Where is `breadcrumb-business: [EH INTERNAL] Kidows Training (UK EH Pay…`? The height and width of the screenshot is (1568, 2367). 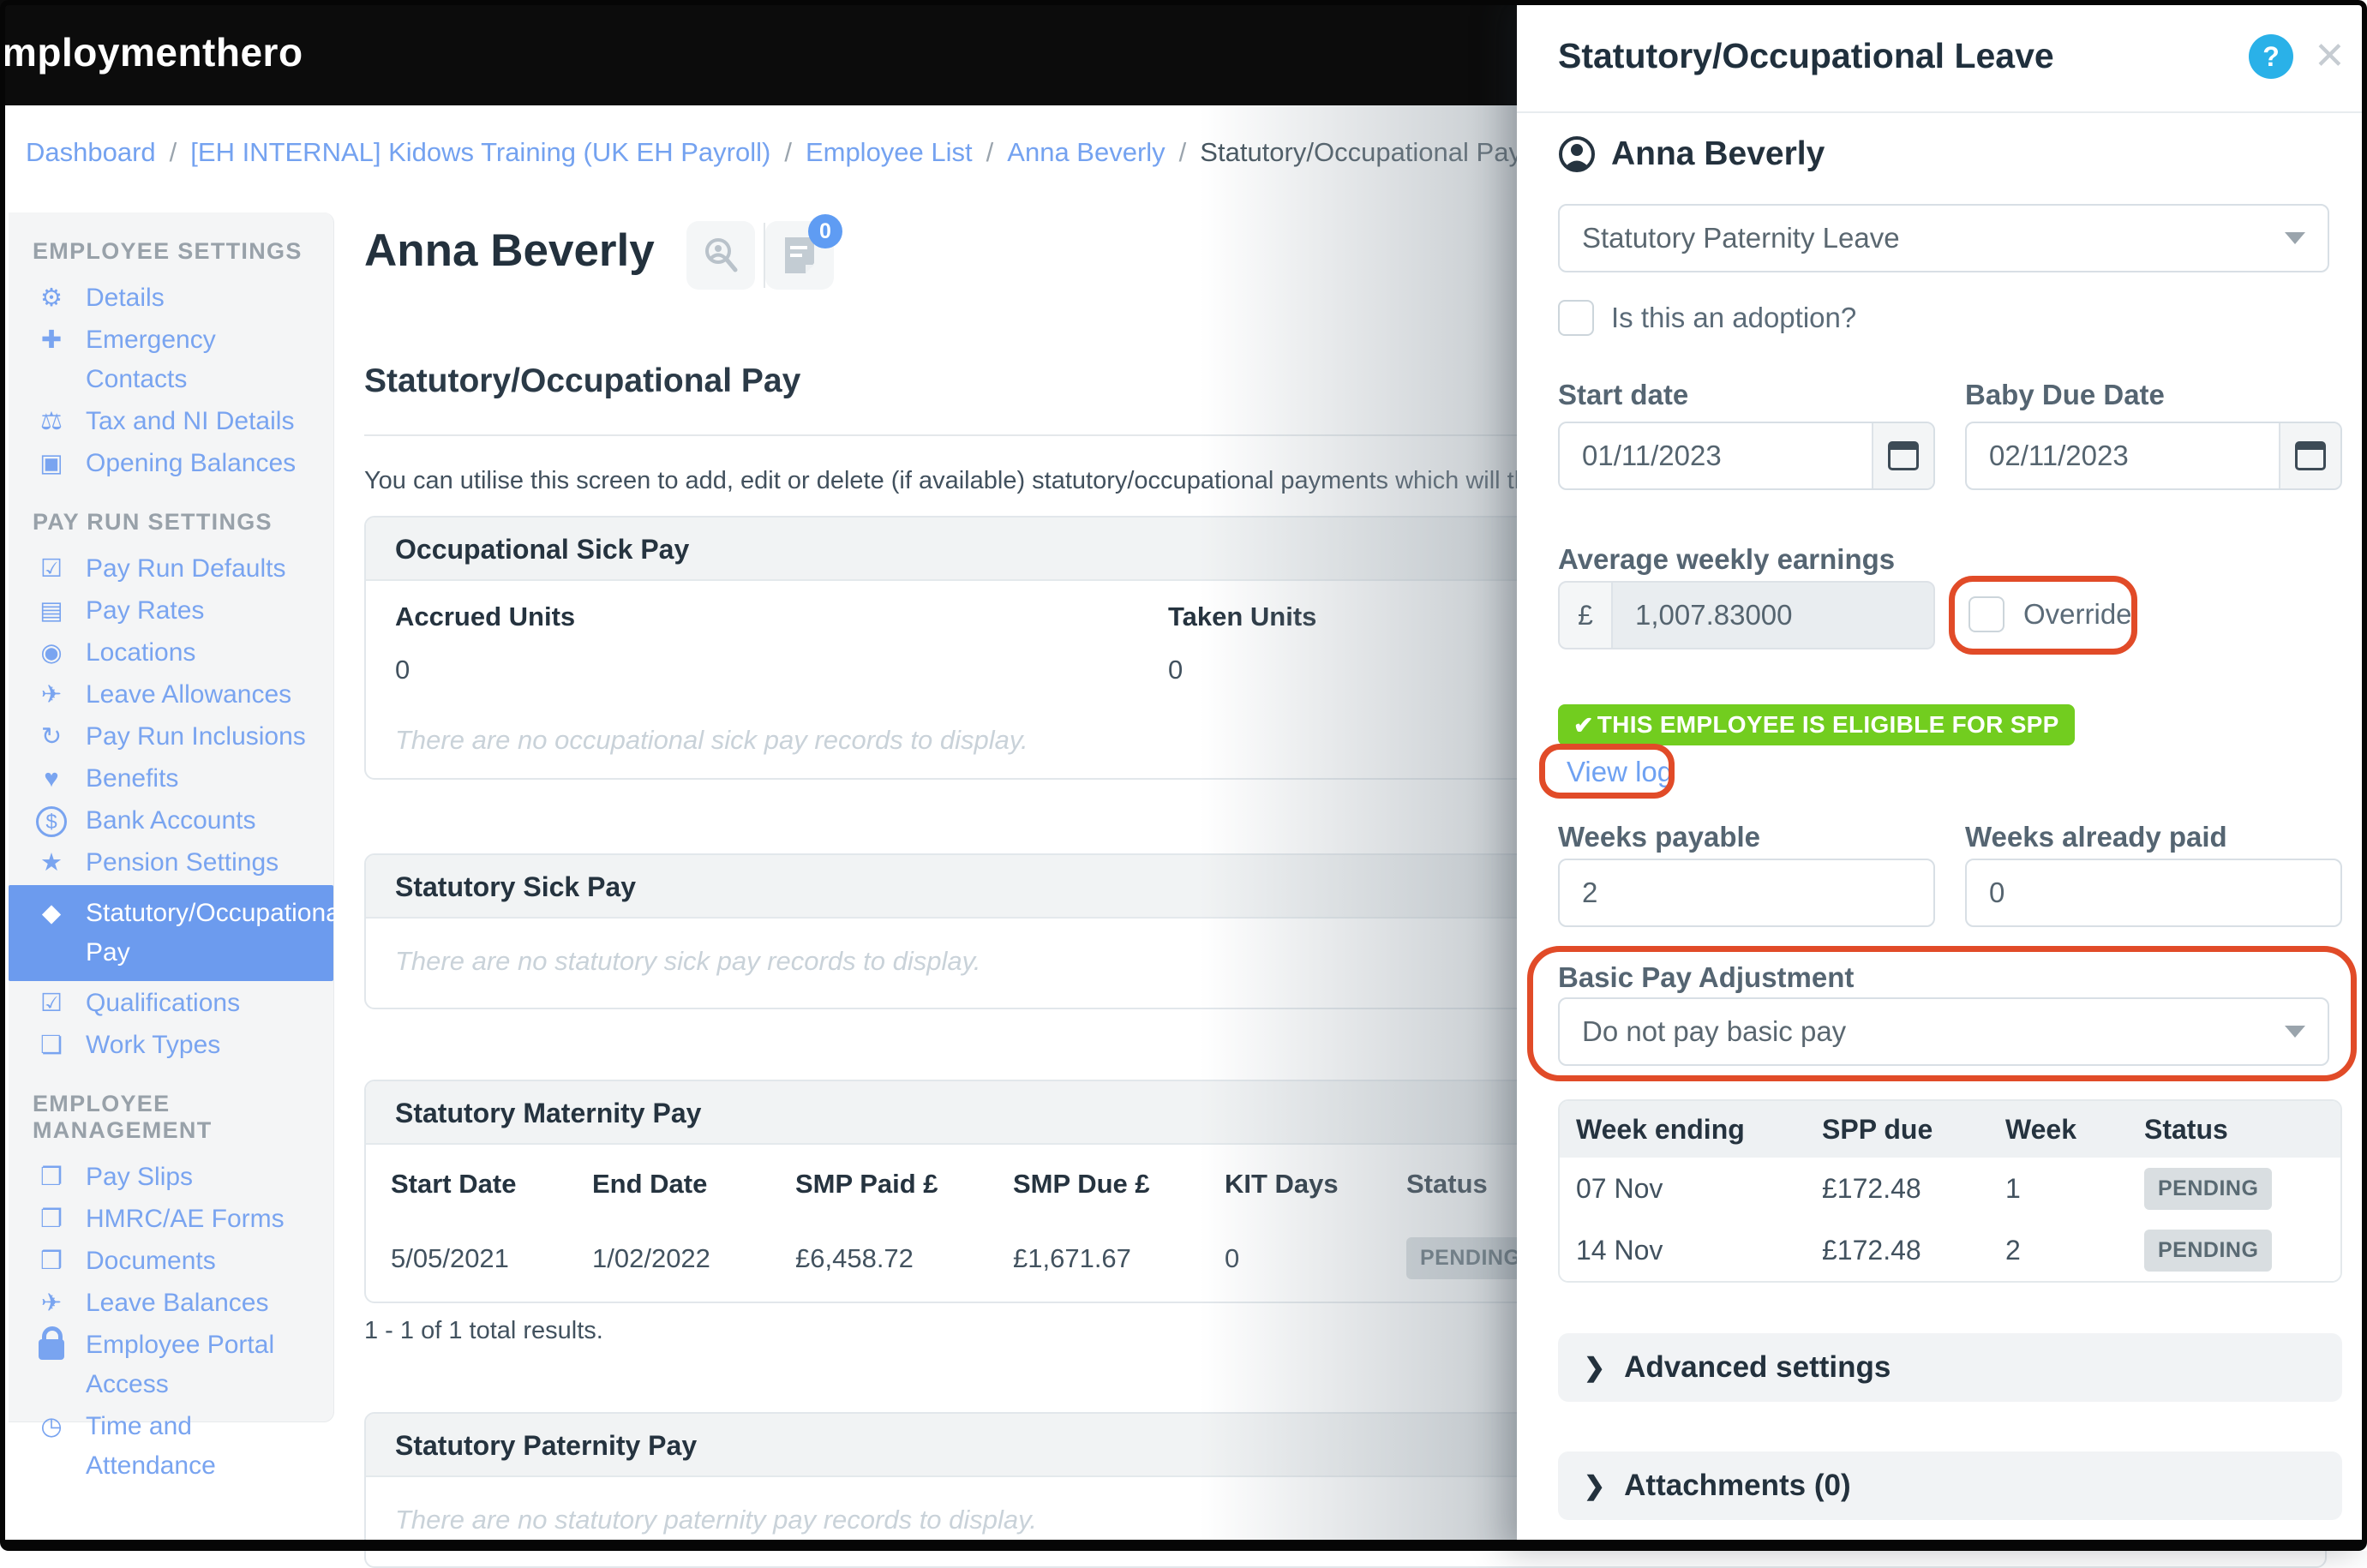
breadcrumb-business: [EH INTERNAL] Kidows Training (UK EH Pay… is located at coordinates (481, 152).